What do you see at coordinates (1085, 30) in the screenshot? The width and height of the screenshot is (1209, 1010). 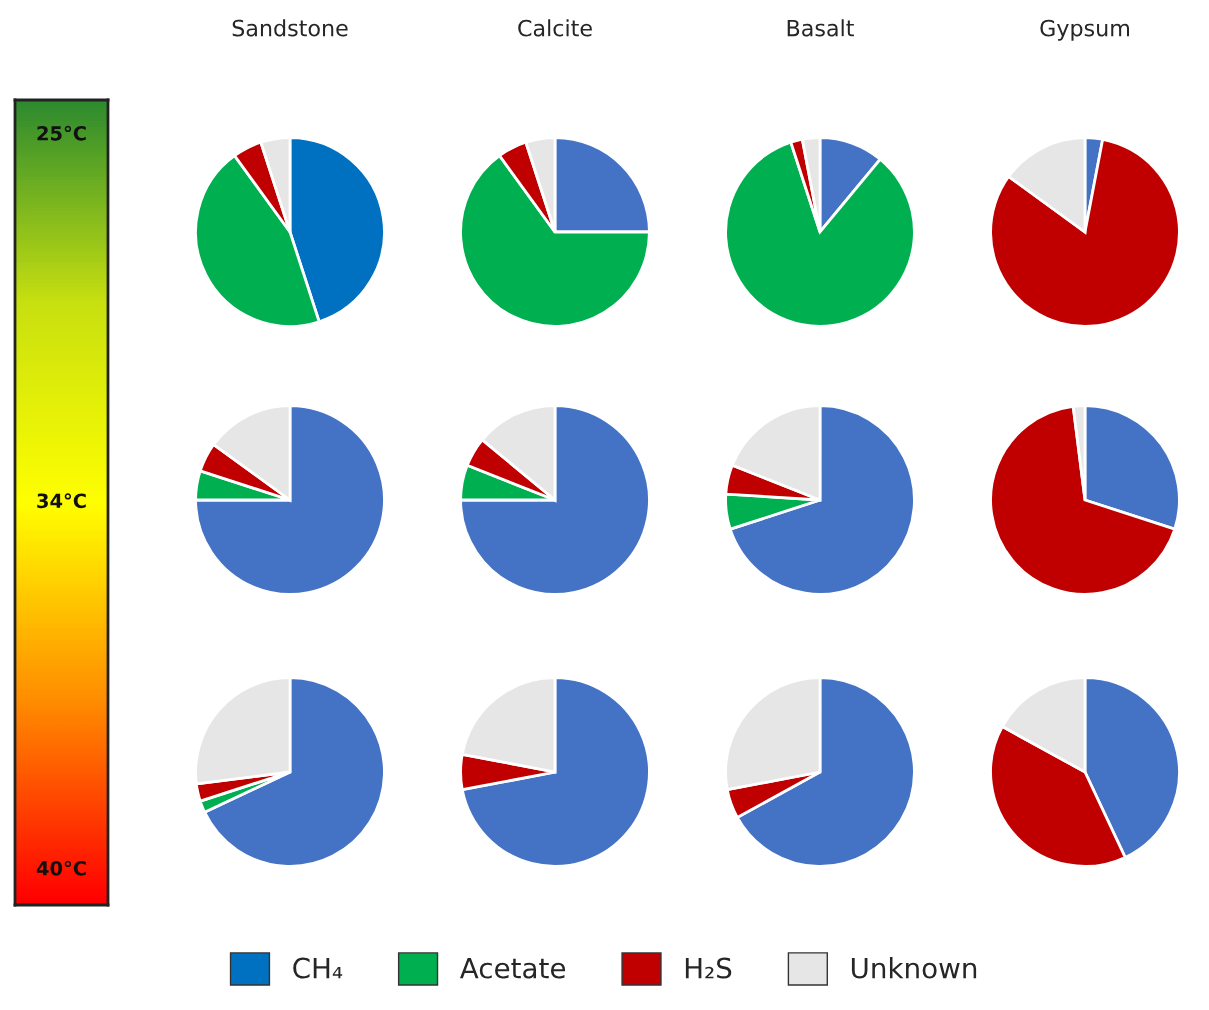 I see `chart-title: Gypsum` at bounding box center [1085, 30].